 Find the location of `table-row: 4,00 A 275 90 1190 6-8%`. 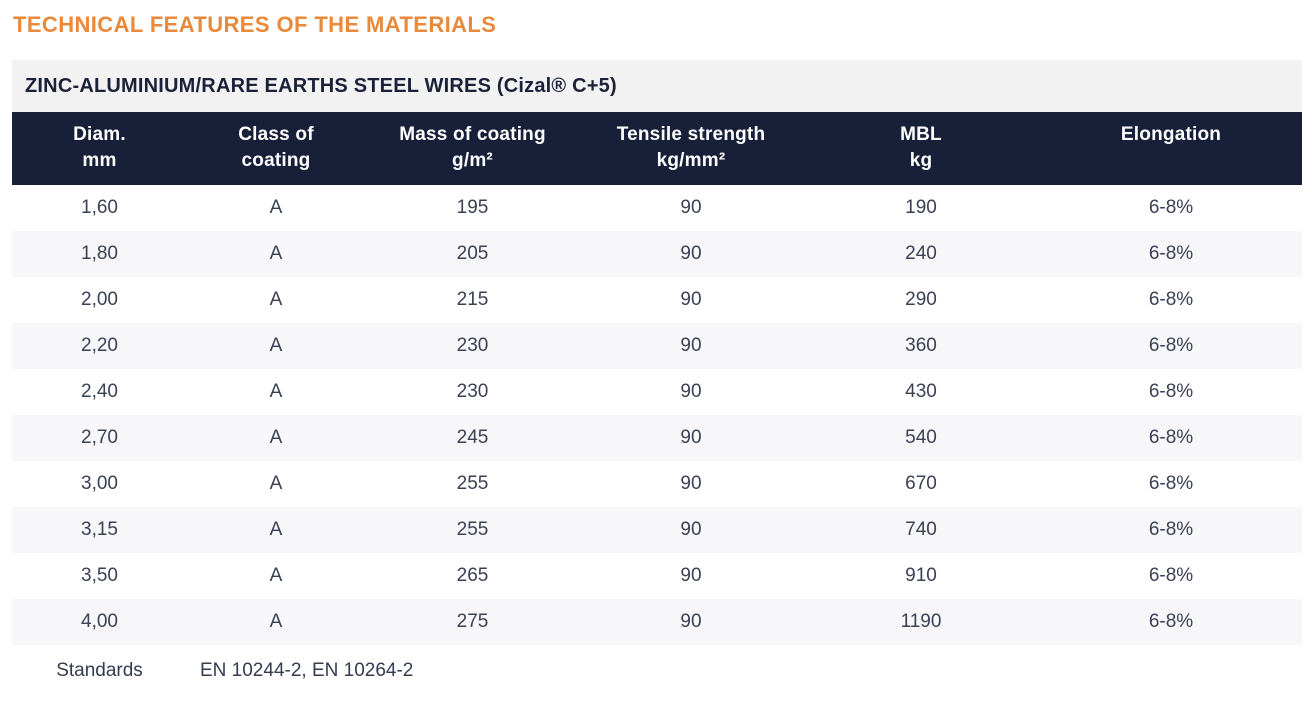

table-row: 4,00 A 275 90 1190 6-8% is located at coordinates (657, 622).